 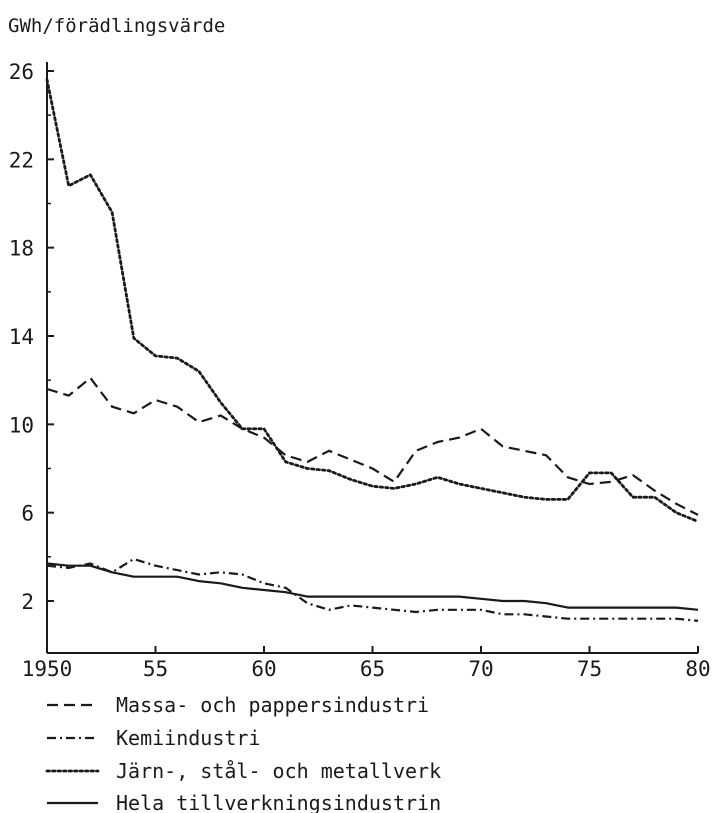 What do you see at coordinates (697, 669) in the screenshot?
I see `x-tick-label: 80` at bounding box center [697, 669].